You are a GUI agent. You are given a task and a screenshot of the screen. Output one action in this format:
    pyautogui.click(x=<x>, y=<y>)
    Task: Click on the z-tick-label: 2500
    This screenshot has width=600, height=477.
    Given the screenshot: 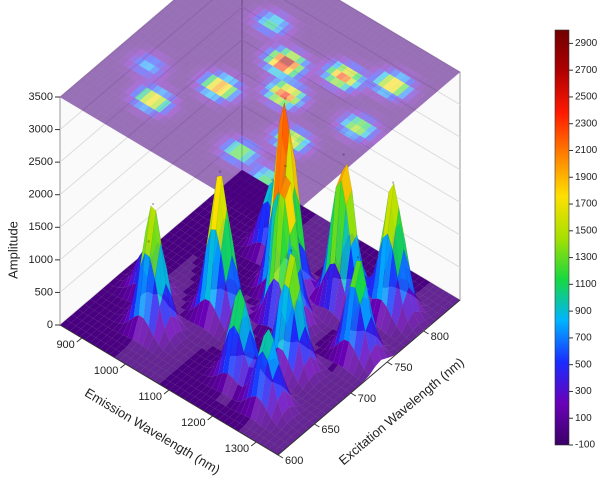 What is the action you would take?
    pyautogui.click(x=41, y=162)
    